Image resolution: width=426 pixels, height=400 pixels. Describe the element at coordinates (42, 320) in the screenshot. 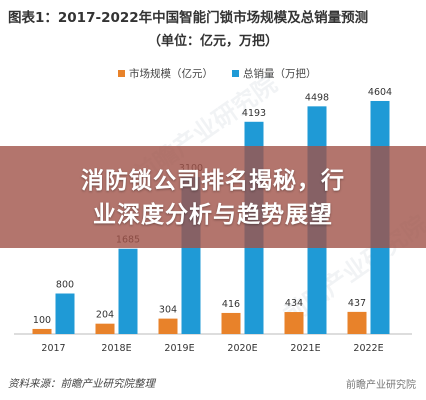

I see `data-label-market-size: 100` at that location.